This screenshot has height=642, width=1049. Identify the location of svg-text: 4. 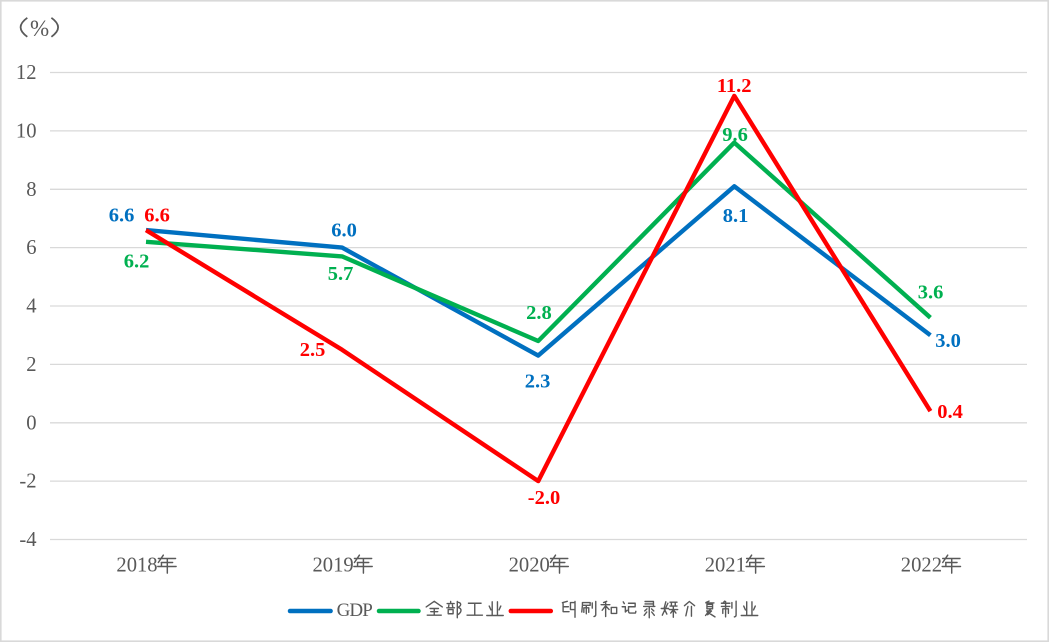
(31, 307).